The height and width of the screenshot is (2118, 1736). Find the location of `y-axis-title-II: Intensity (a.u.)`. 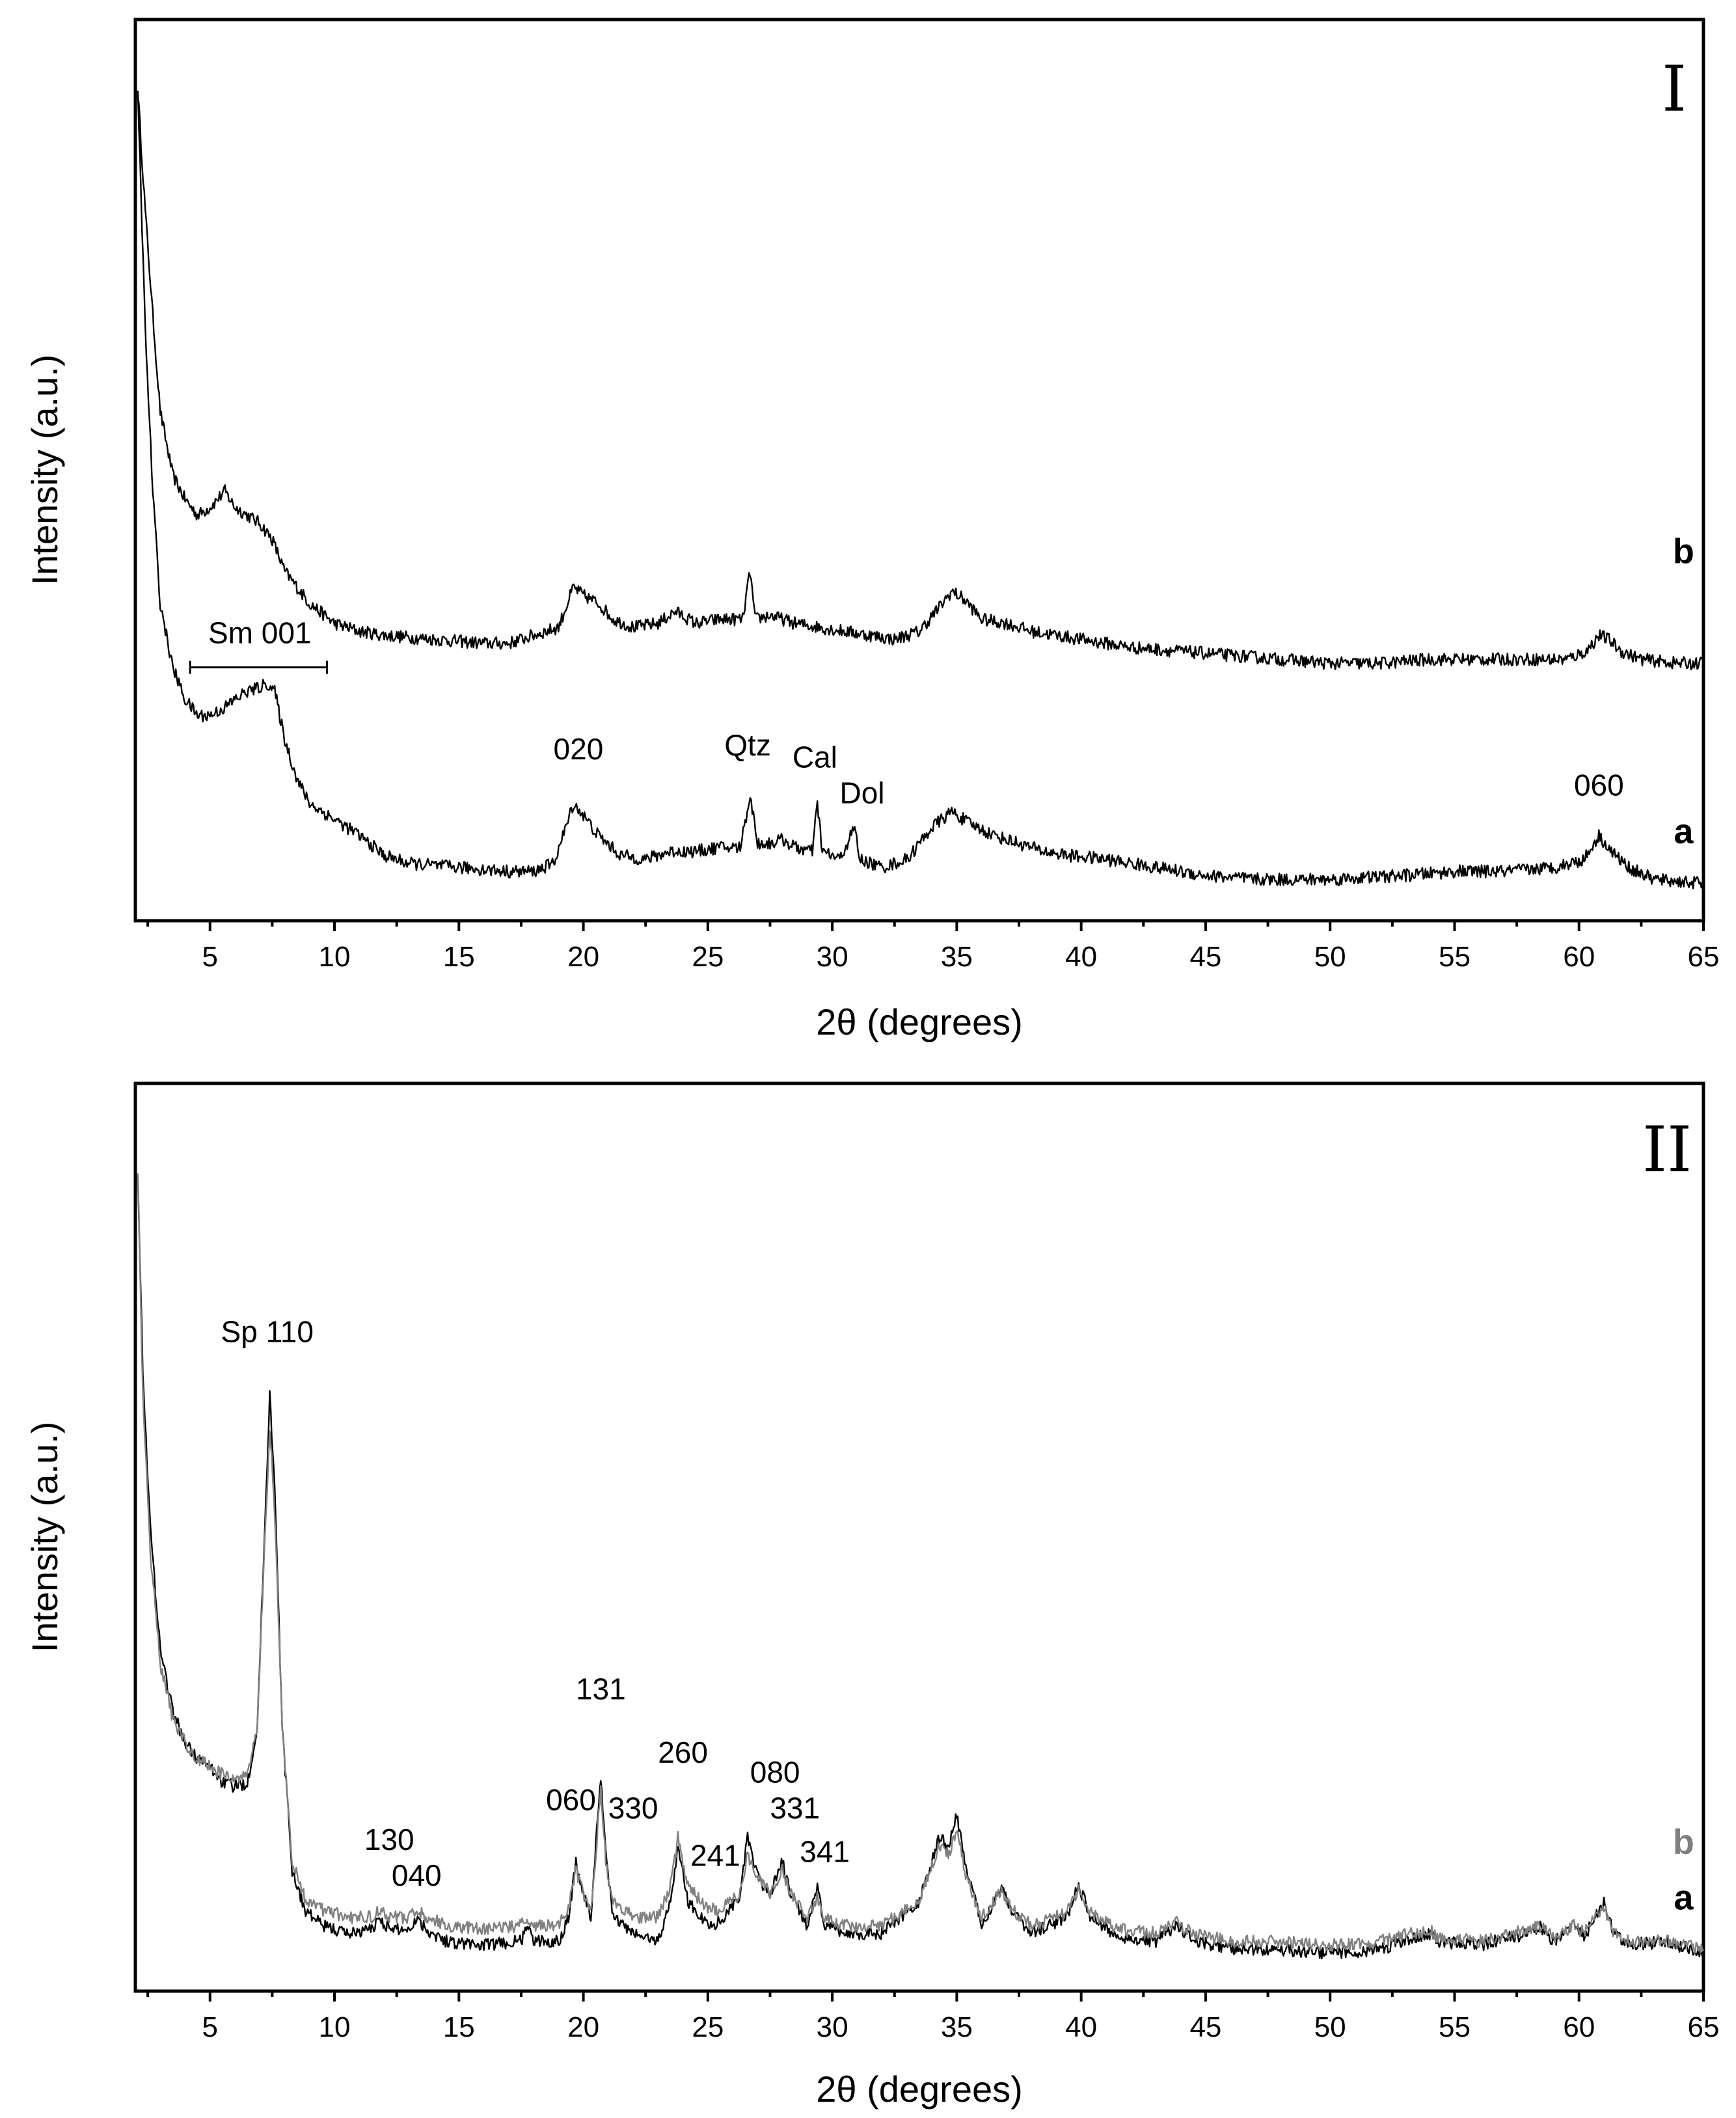

y-axis-title-II: Intensity (a.u.) is located at coordinates (44, 1538).